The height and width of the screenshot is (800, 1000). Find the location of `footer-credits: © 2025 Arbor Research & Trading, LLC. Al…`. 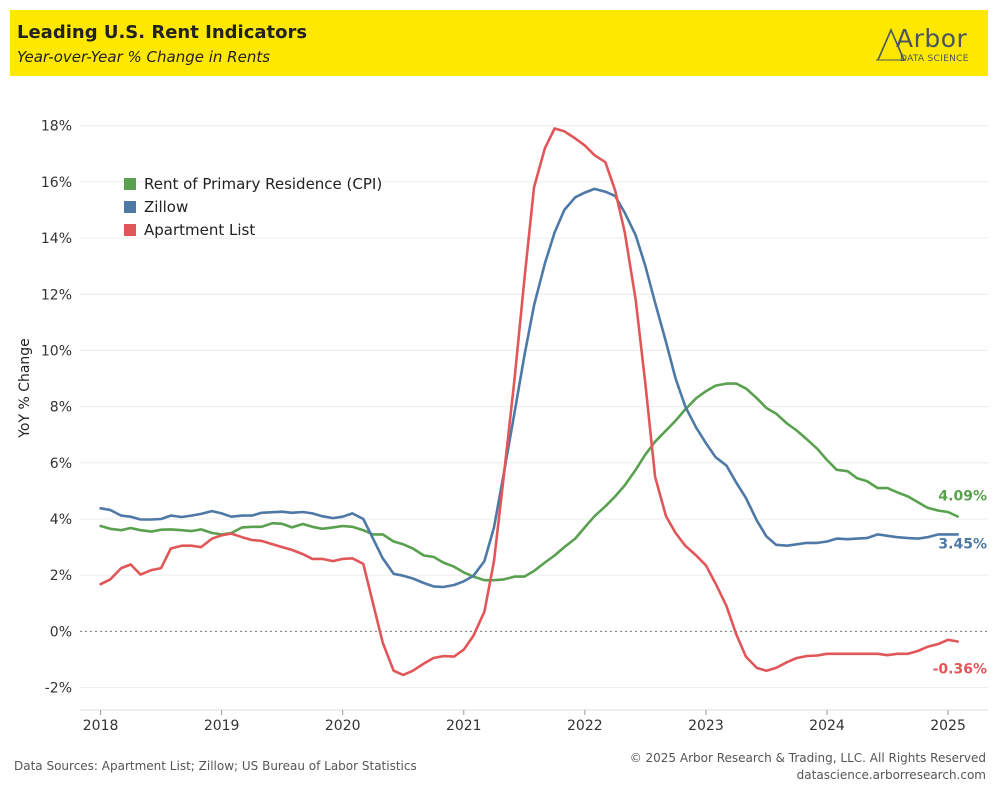

footer-credits: © 2025 Arbor Research & Trading, LLC. Al… is located at coordinates (808, 767).